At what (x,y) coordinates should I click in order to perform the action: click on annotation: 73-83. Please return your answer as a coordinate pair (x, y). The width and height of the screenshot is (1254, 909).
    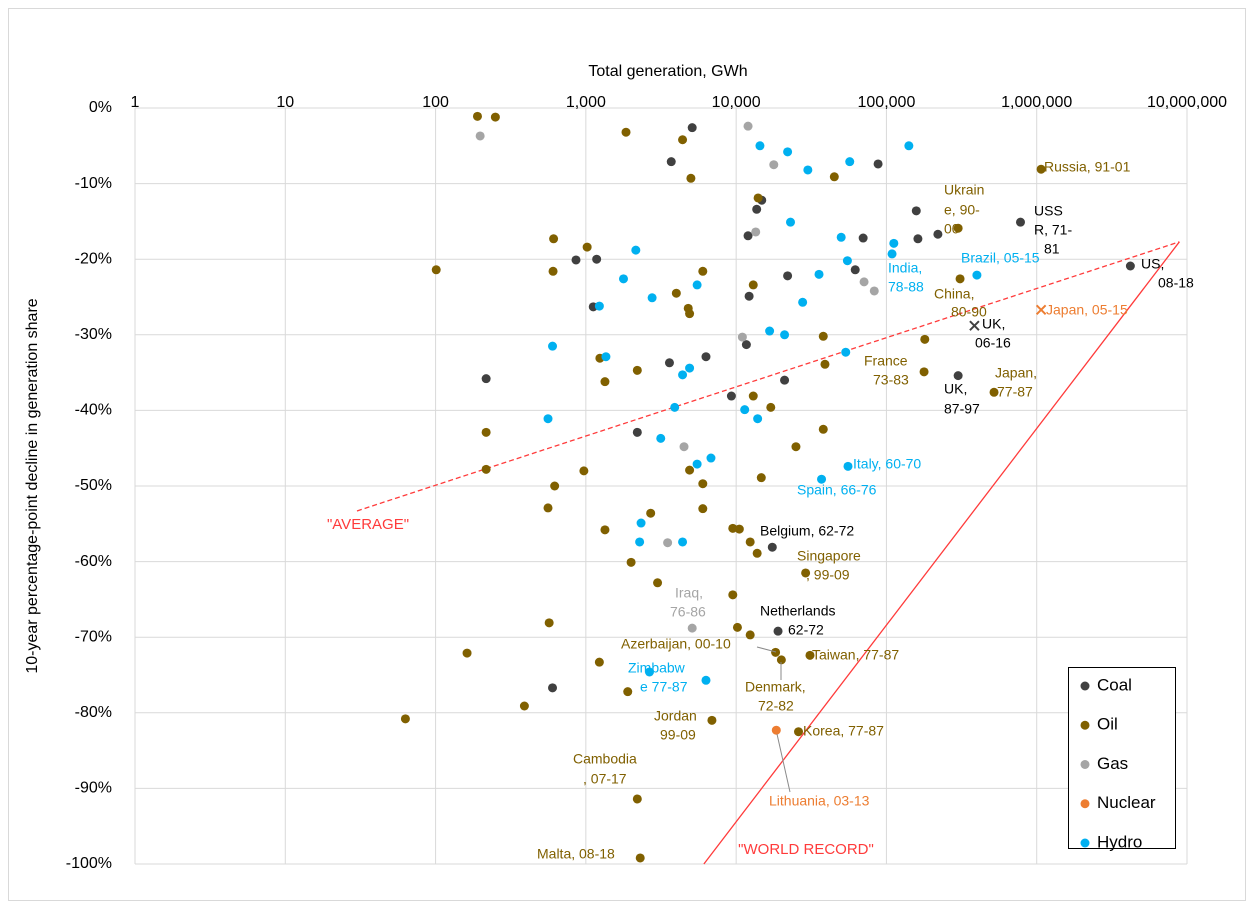
    Looking at the image, I should click on (891, 380).